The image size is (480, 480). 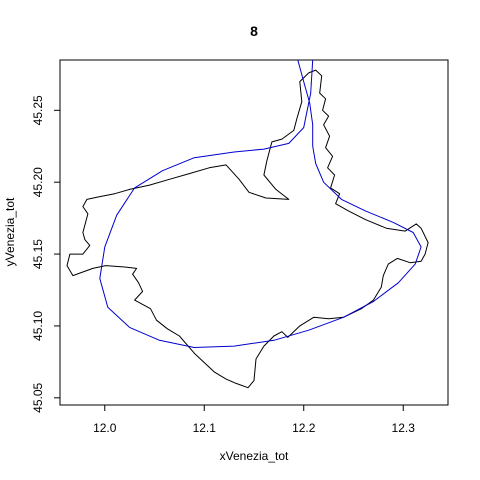 What do you see at coordinates (10, 231) in the screenshot?
I see `y-axis-label: yVenezia_tot` at bounding box center [10, 231].